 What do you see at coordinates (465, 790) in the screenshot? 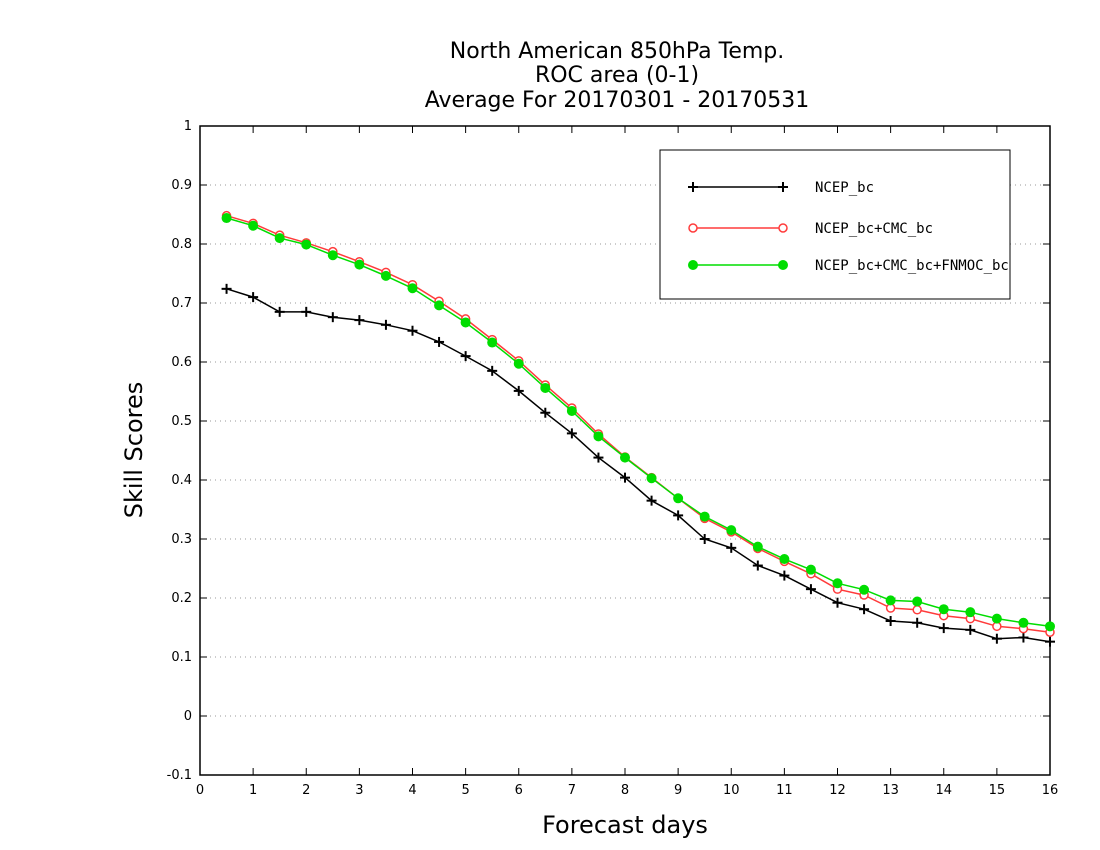
I see `x-tick-label: 5` at bounding box center [465, 790].